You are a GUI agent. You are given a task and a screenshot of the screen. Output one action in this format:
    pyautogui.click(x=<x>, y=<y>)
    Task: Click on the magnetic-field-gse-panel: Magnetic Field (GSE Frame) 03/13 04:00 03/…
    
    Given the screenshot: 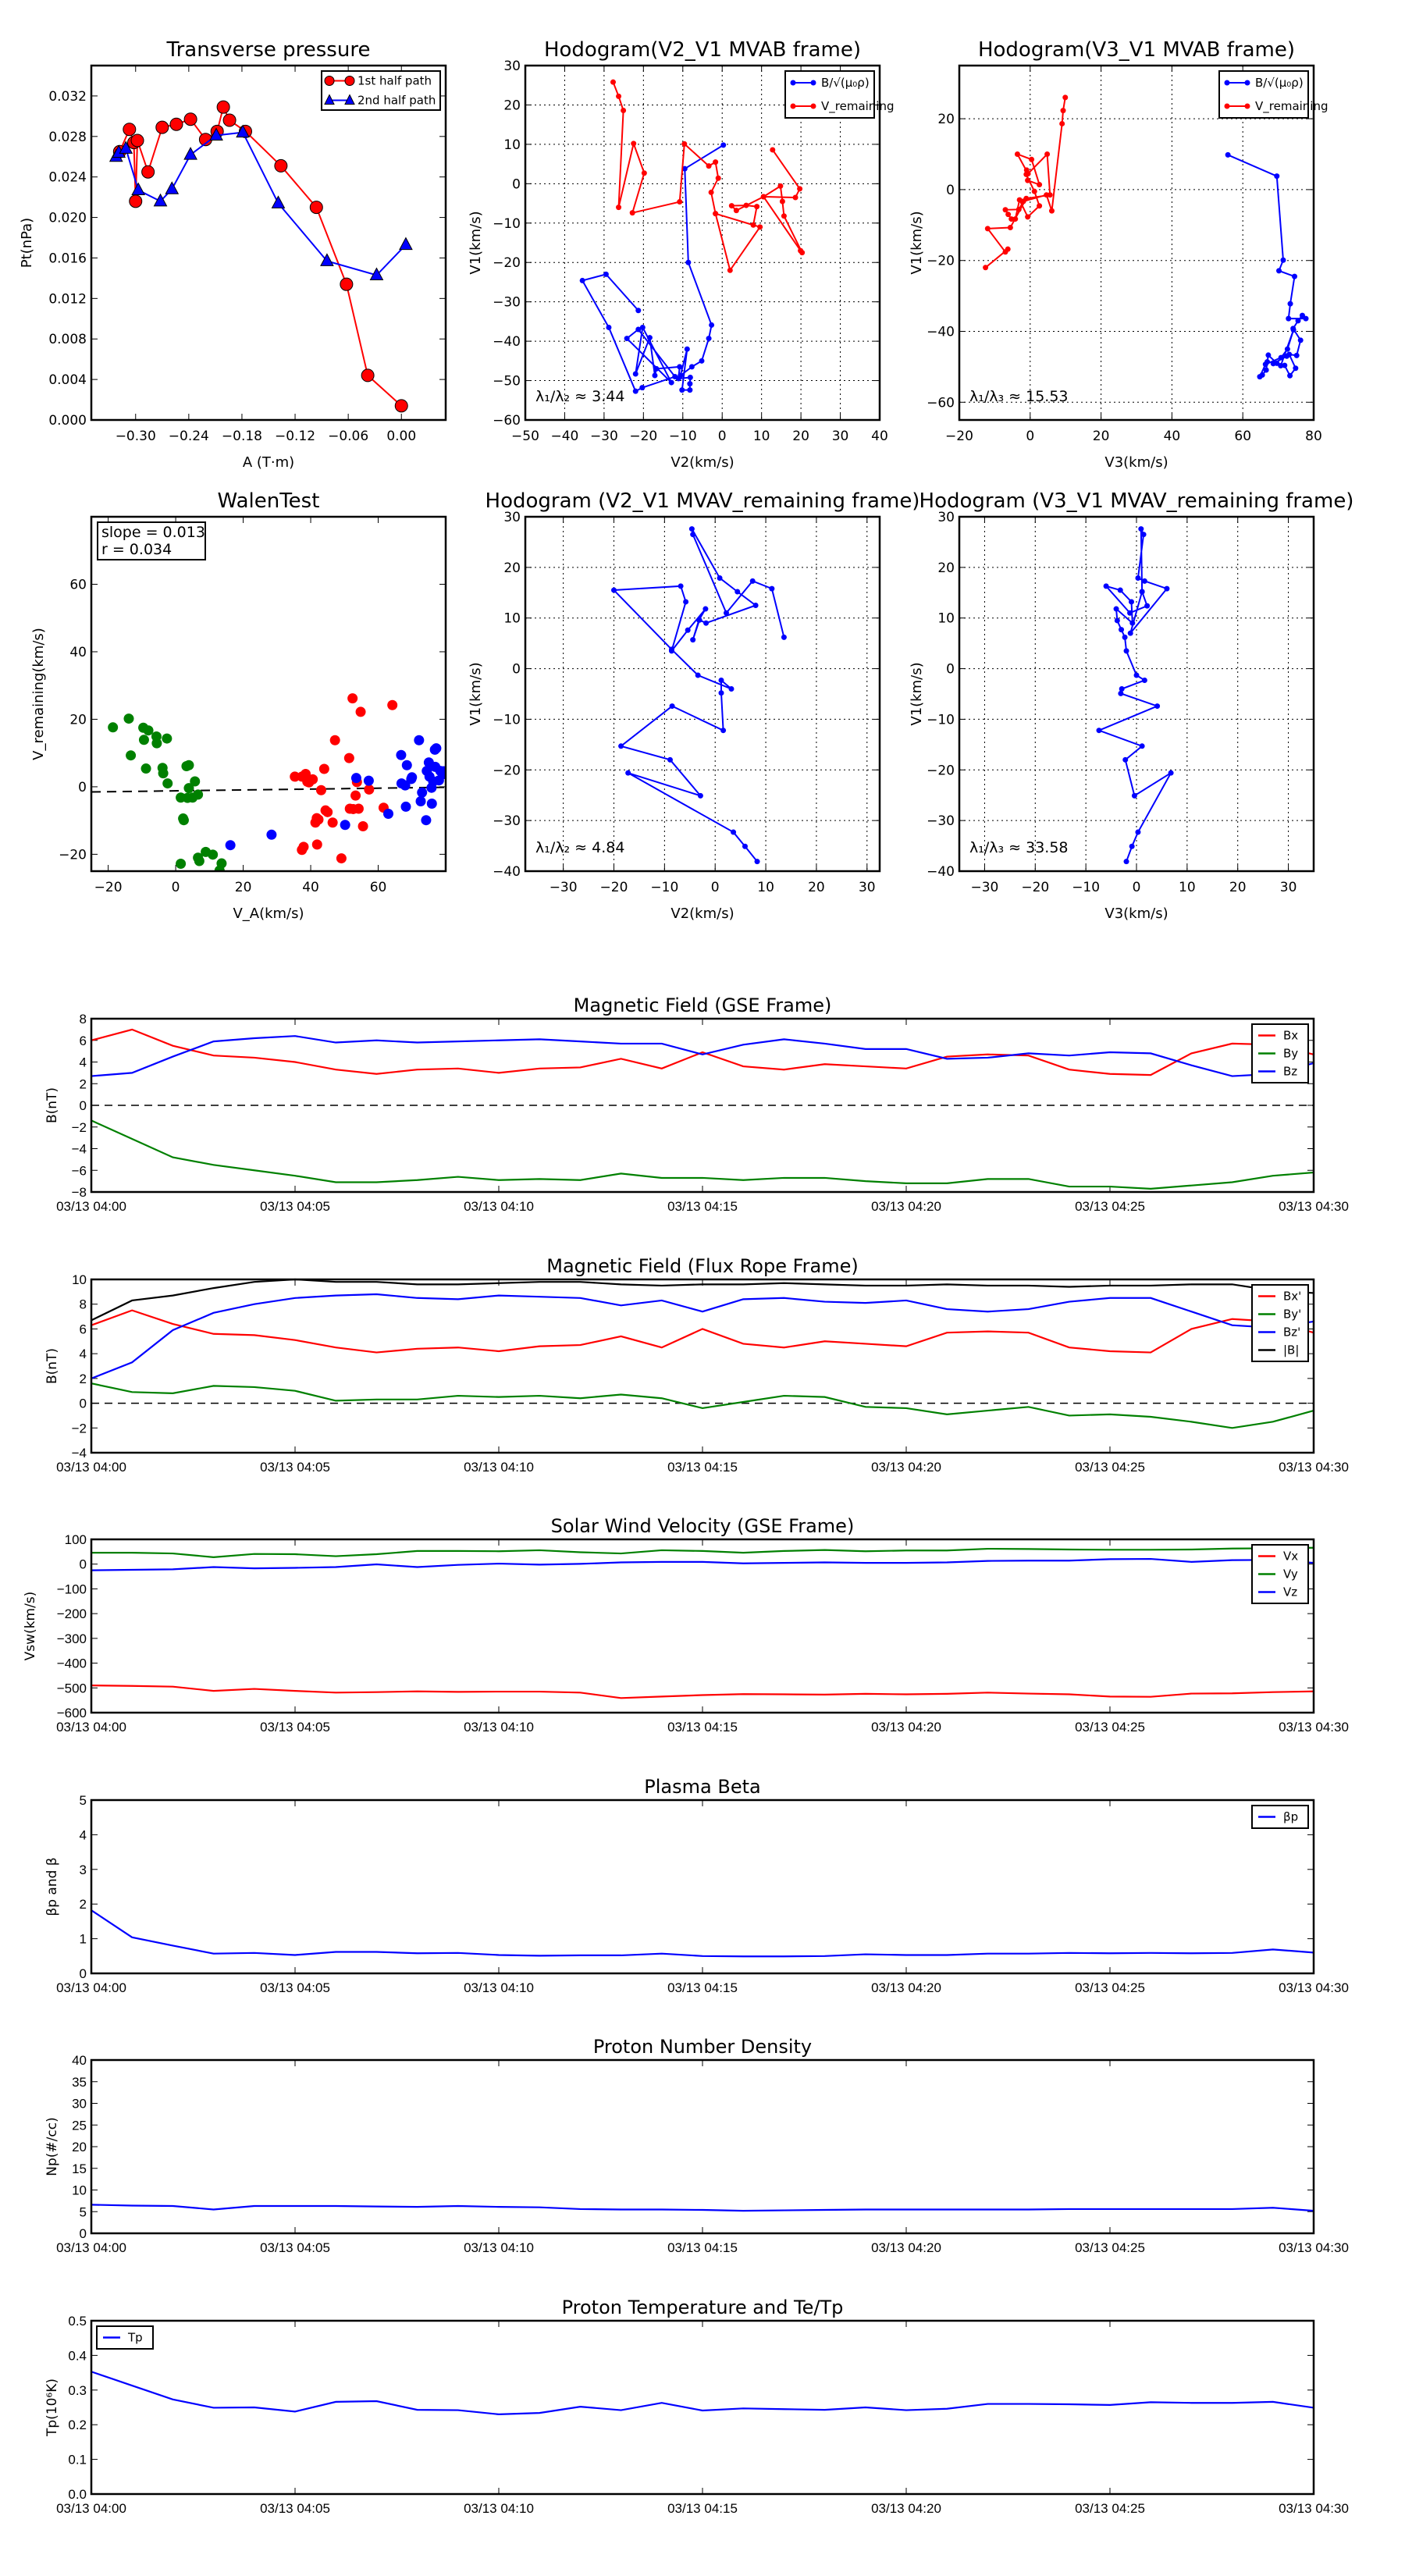 What is the action you would take?
    pyautogui.click(x=696, y=1104)
    